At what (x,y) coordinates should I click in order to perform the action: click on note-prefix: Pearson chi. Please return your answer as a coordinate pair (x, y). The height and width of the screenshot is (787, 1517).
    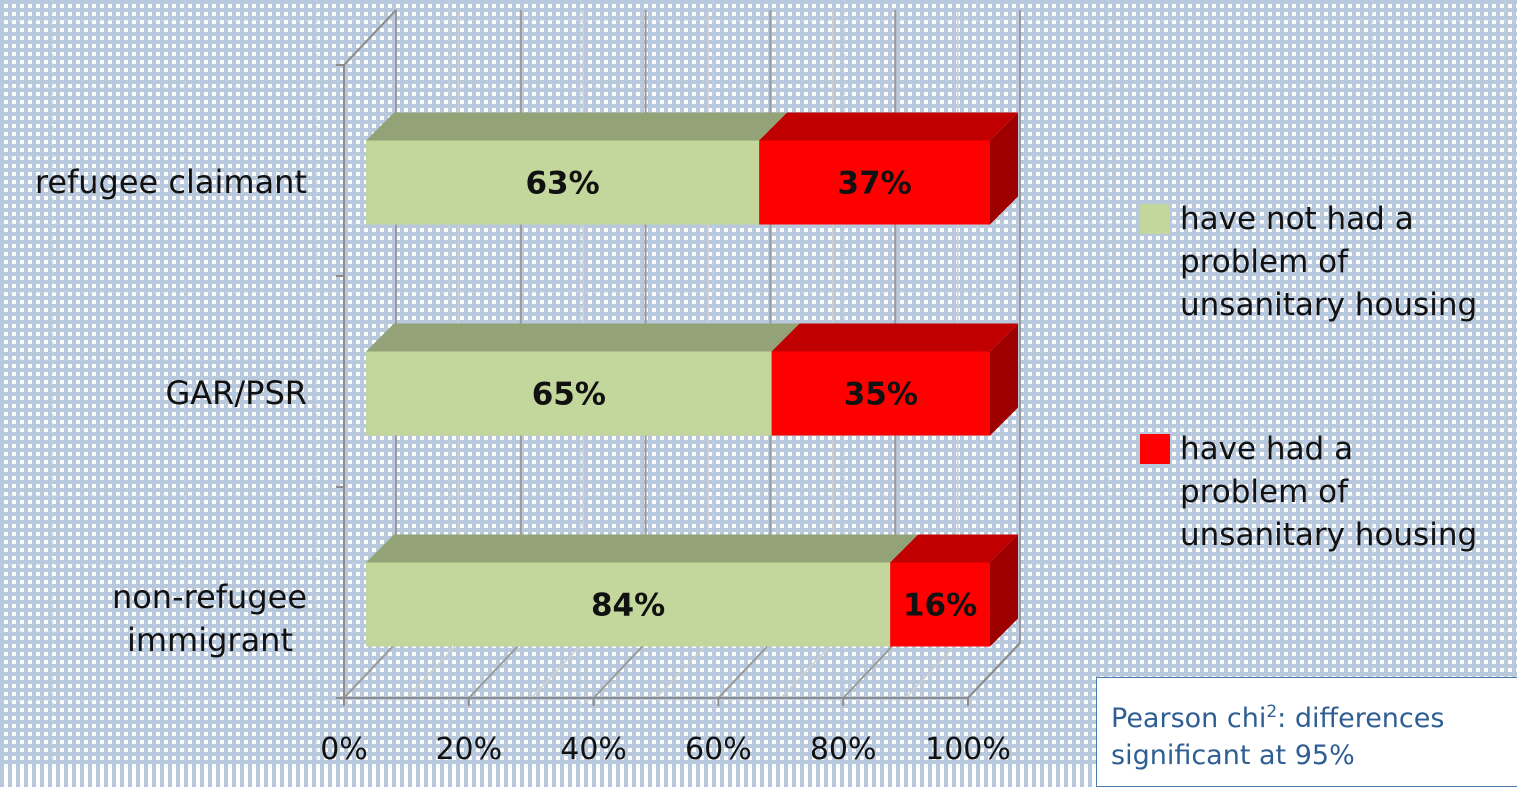
    Looking at the image, I should click on (1189, 718).